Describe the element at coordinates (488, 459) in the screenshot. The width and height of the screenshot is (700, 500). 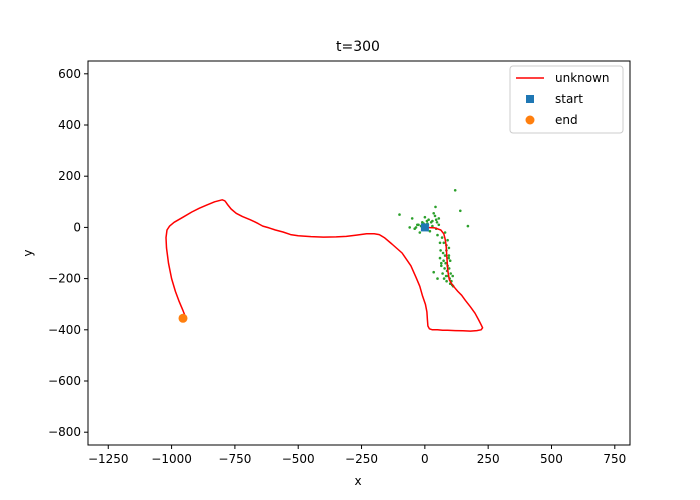
I see `x-tick-label: 250` at that location.